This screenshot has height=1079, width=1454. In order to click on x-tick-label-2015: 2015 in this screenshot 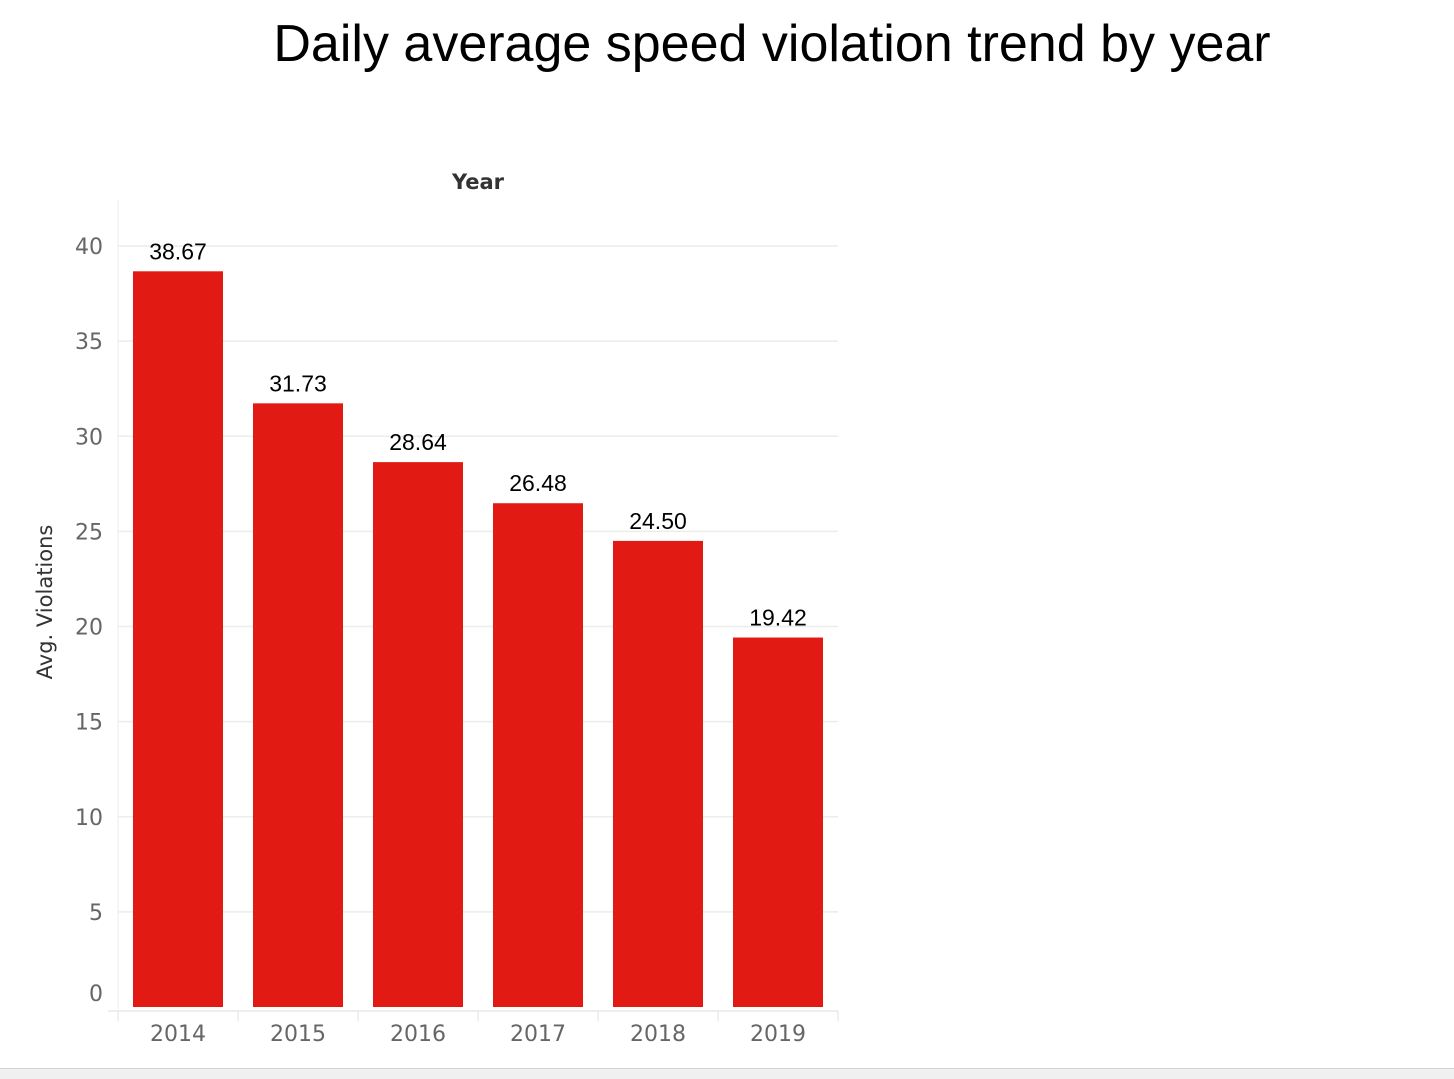, I will do `click(298, 1034)`.